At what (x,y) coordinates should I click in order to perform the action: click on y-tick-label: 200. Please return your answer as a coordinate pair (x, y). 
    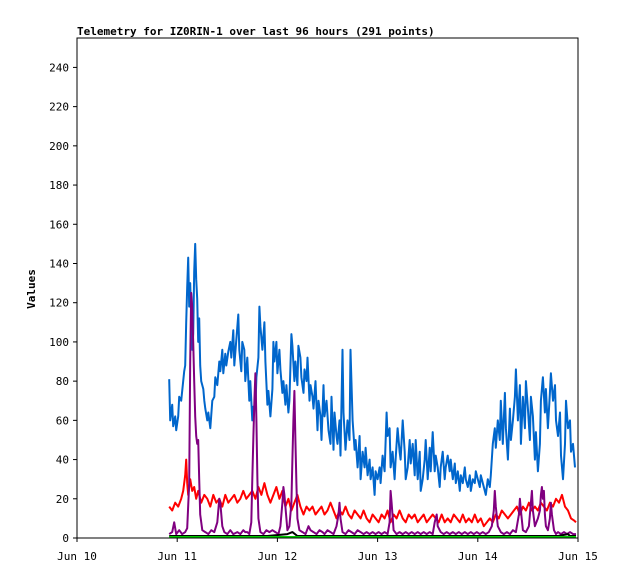
    Looking at the image, I should click on (59, 146).